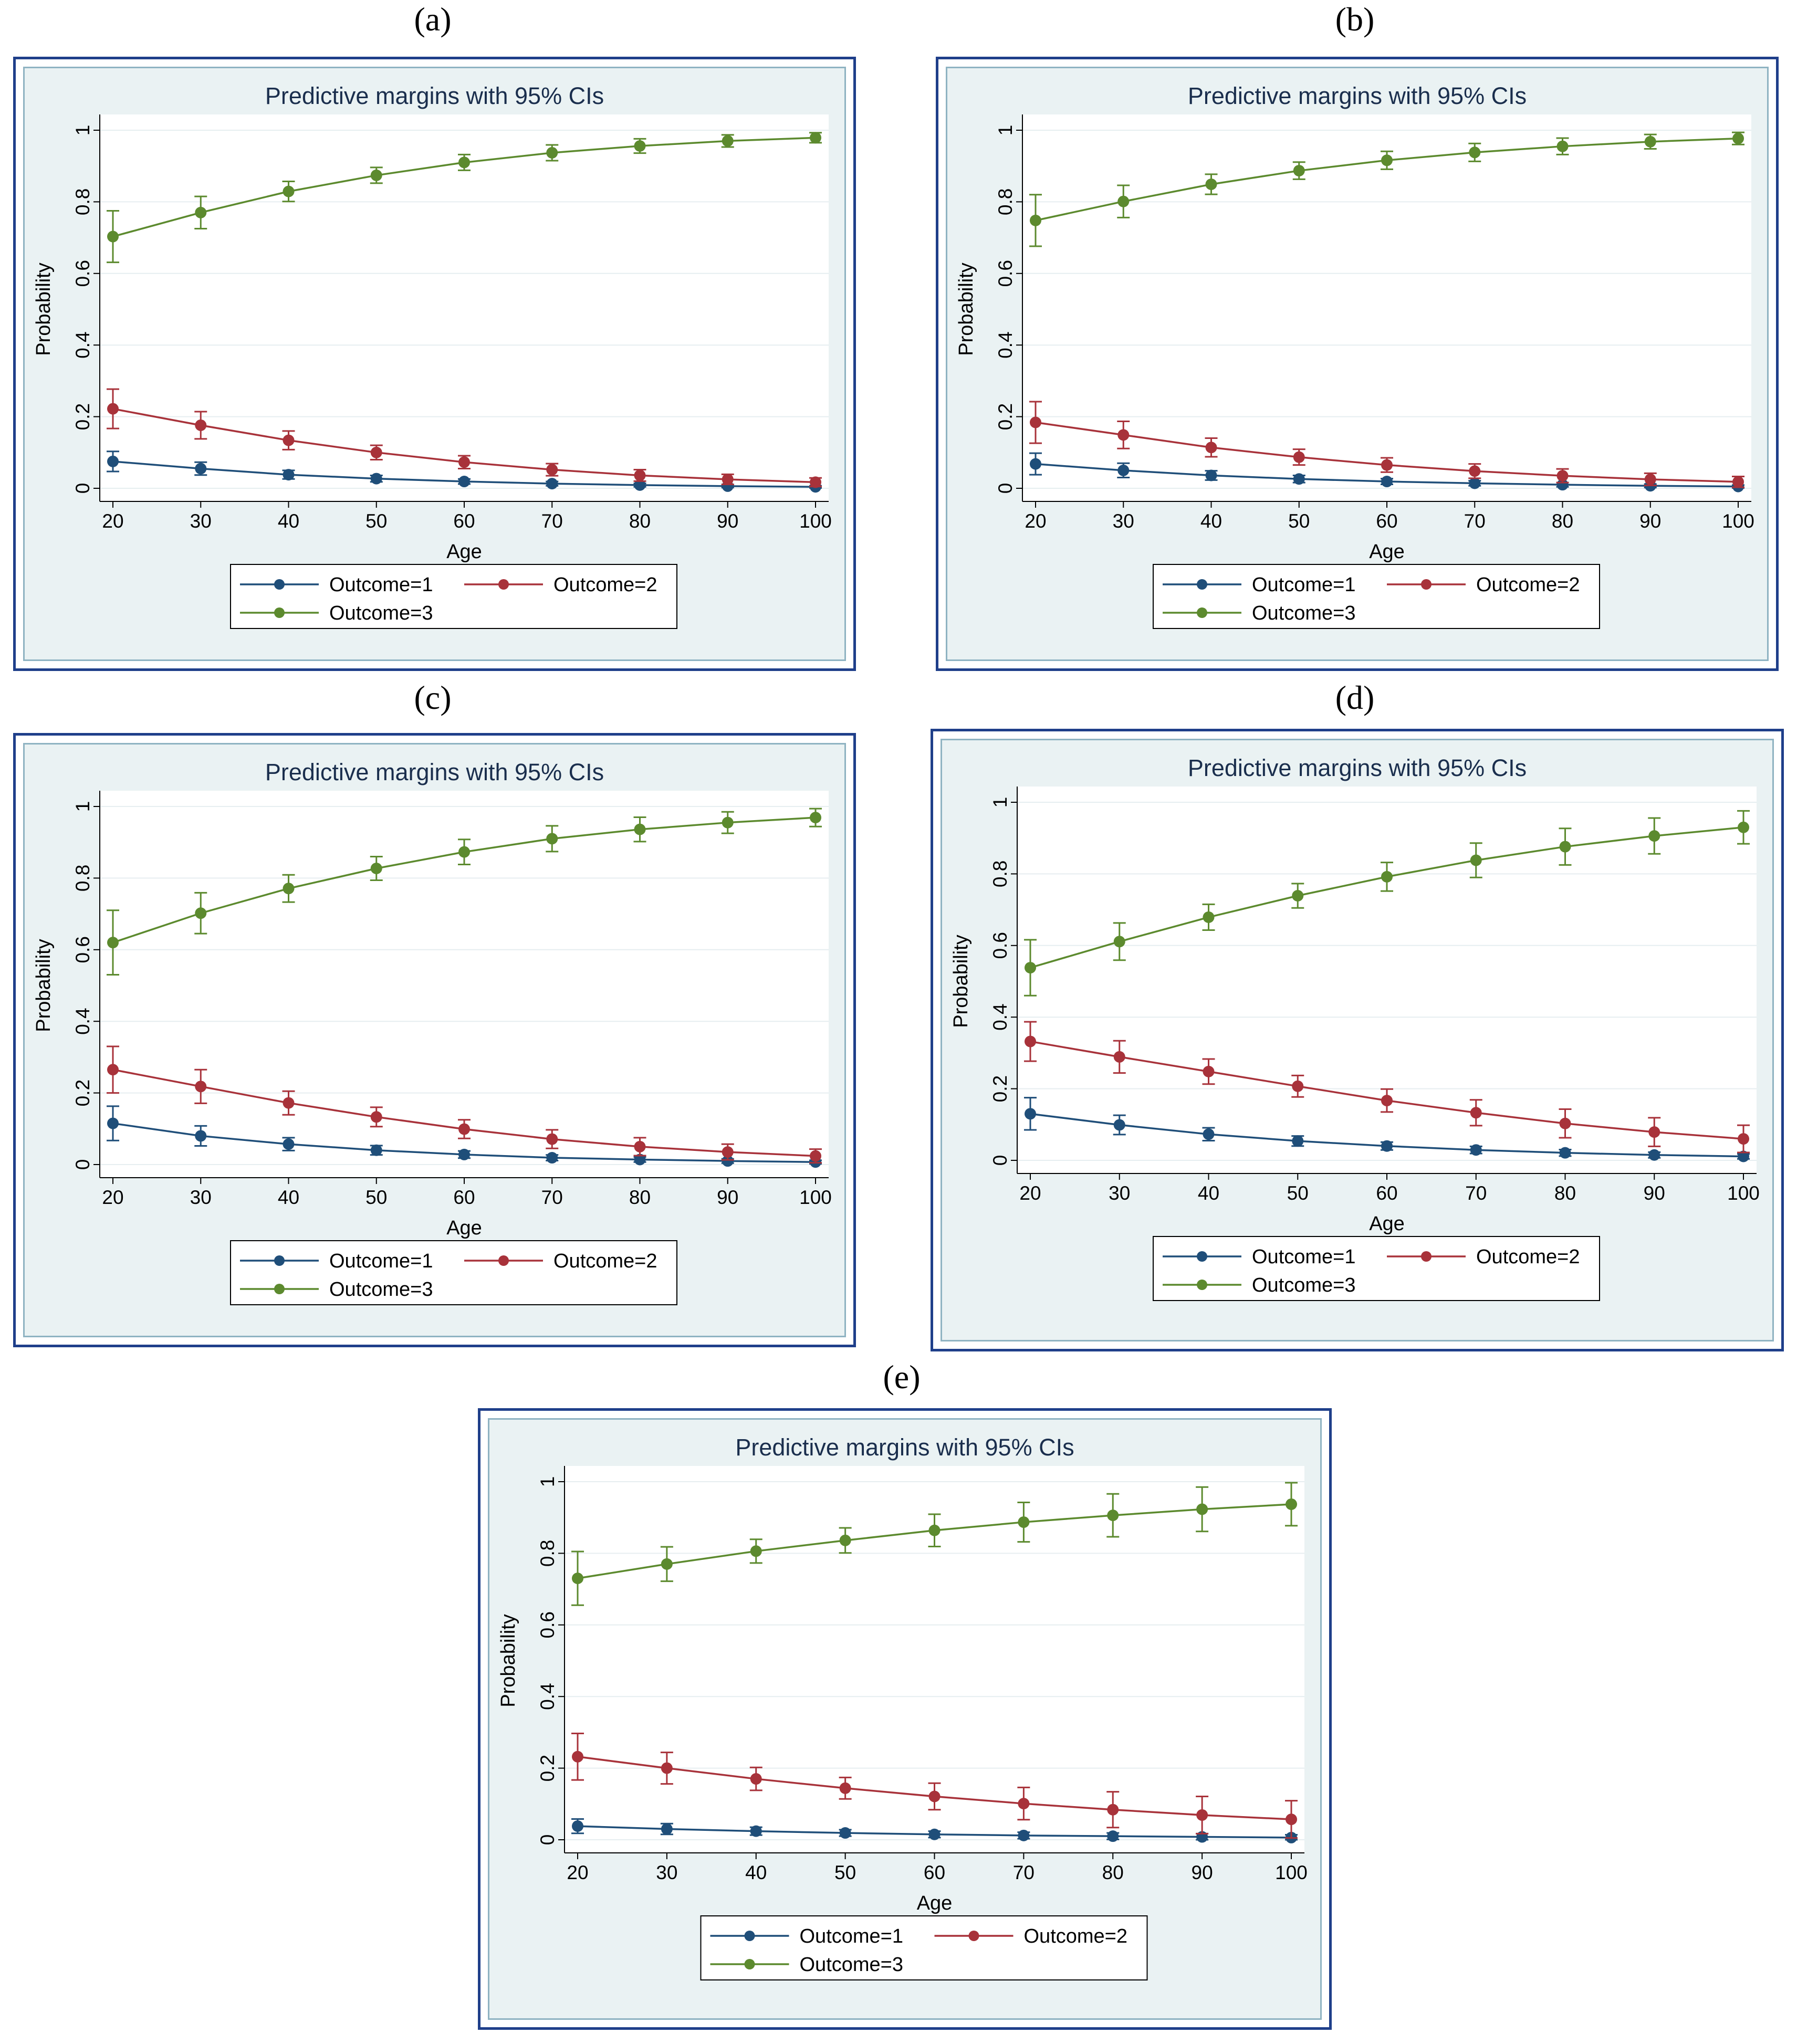  What do you see at coordinates (1355, 697) in the screenshot?
I see `panel-label-d: (d)` at bounding box center [1355, 697].